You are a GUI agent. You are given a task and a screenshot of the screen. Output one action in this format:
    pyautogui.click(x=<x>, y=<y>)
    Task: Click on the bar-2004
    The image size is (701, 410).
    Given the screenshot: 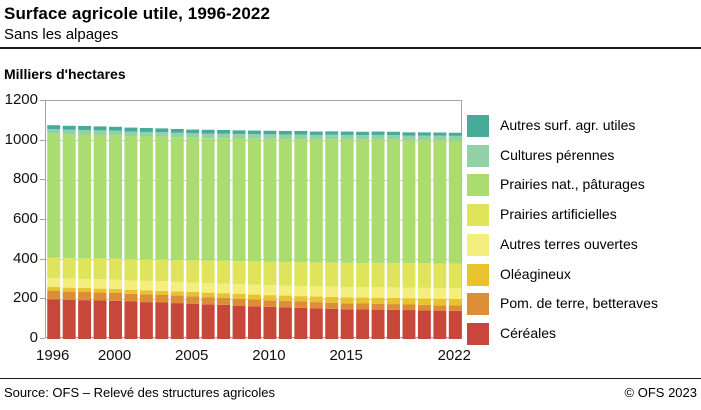 What is the action you would take?
    pyautogui.click(x=177, y=233)
    